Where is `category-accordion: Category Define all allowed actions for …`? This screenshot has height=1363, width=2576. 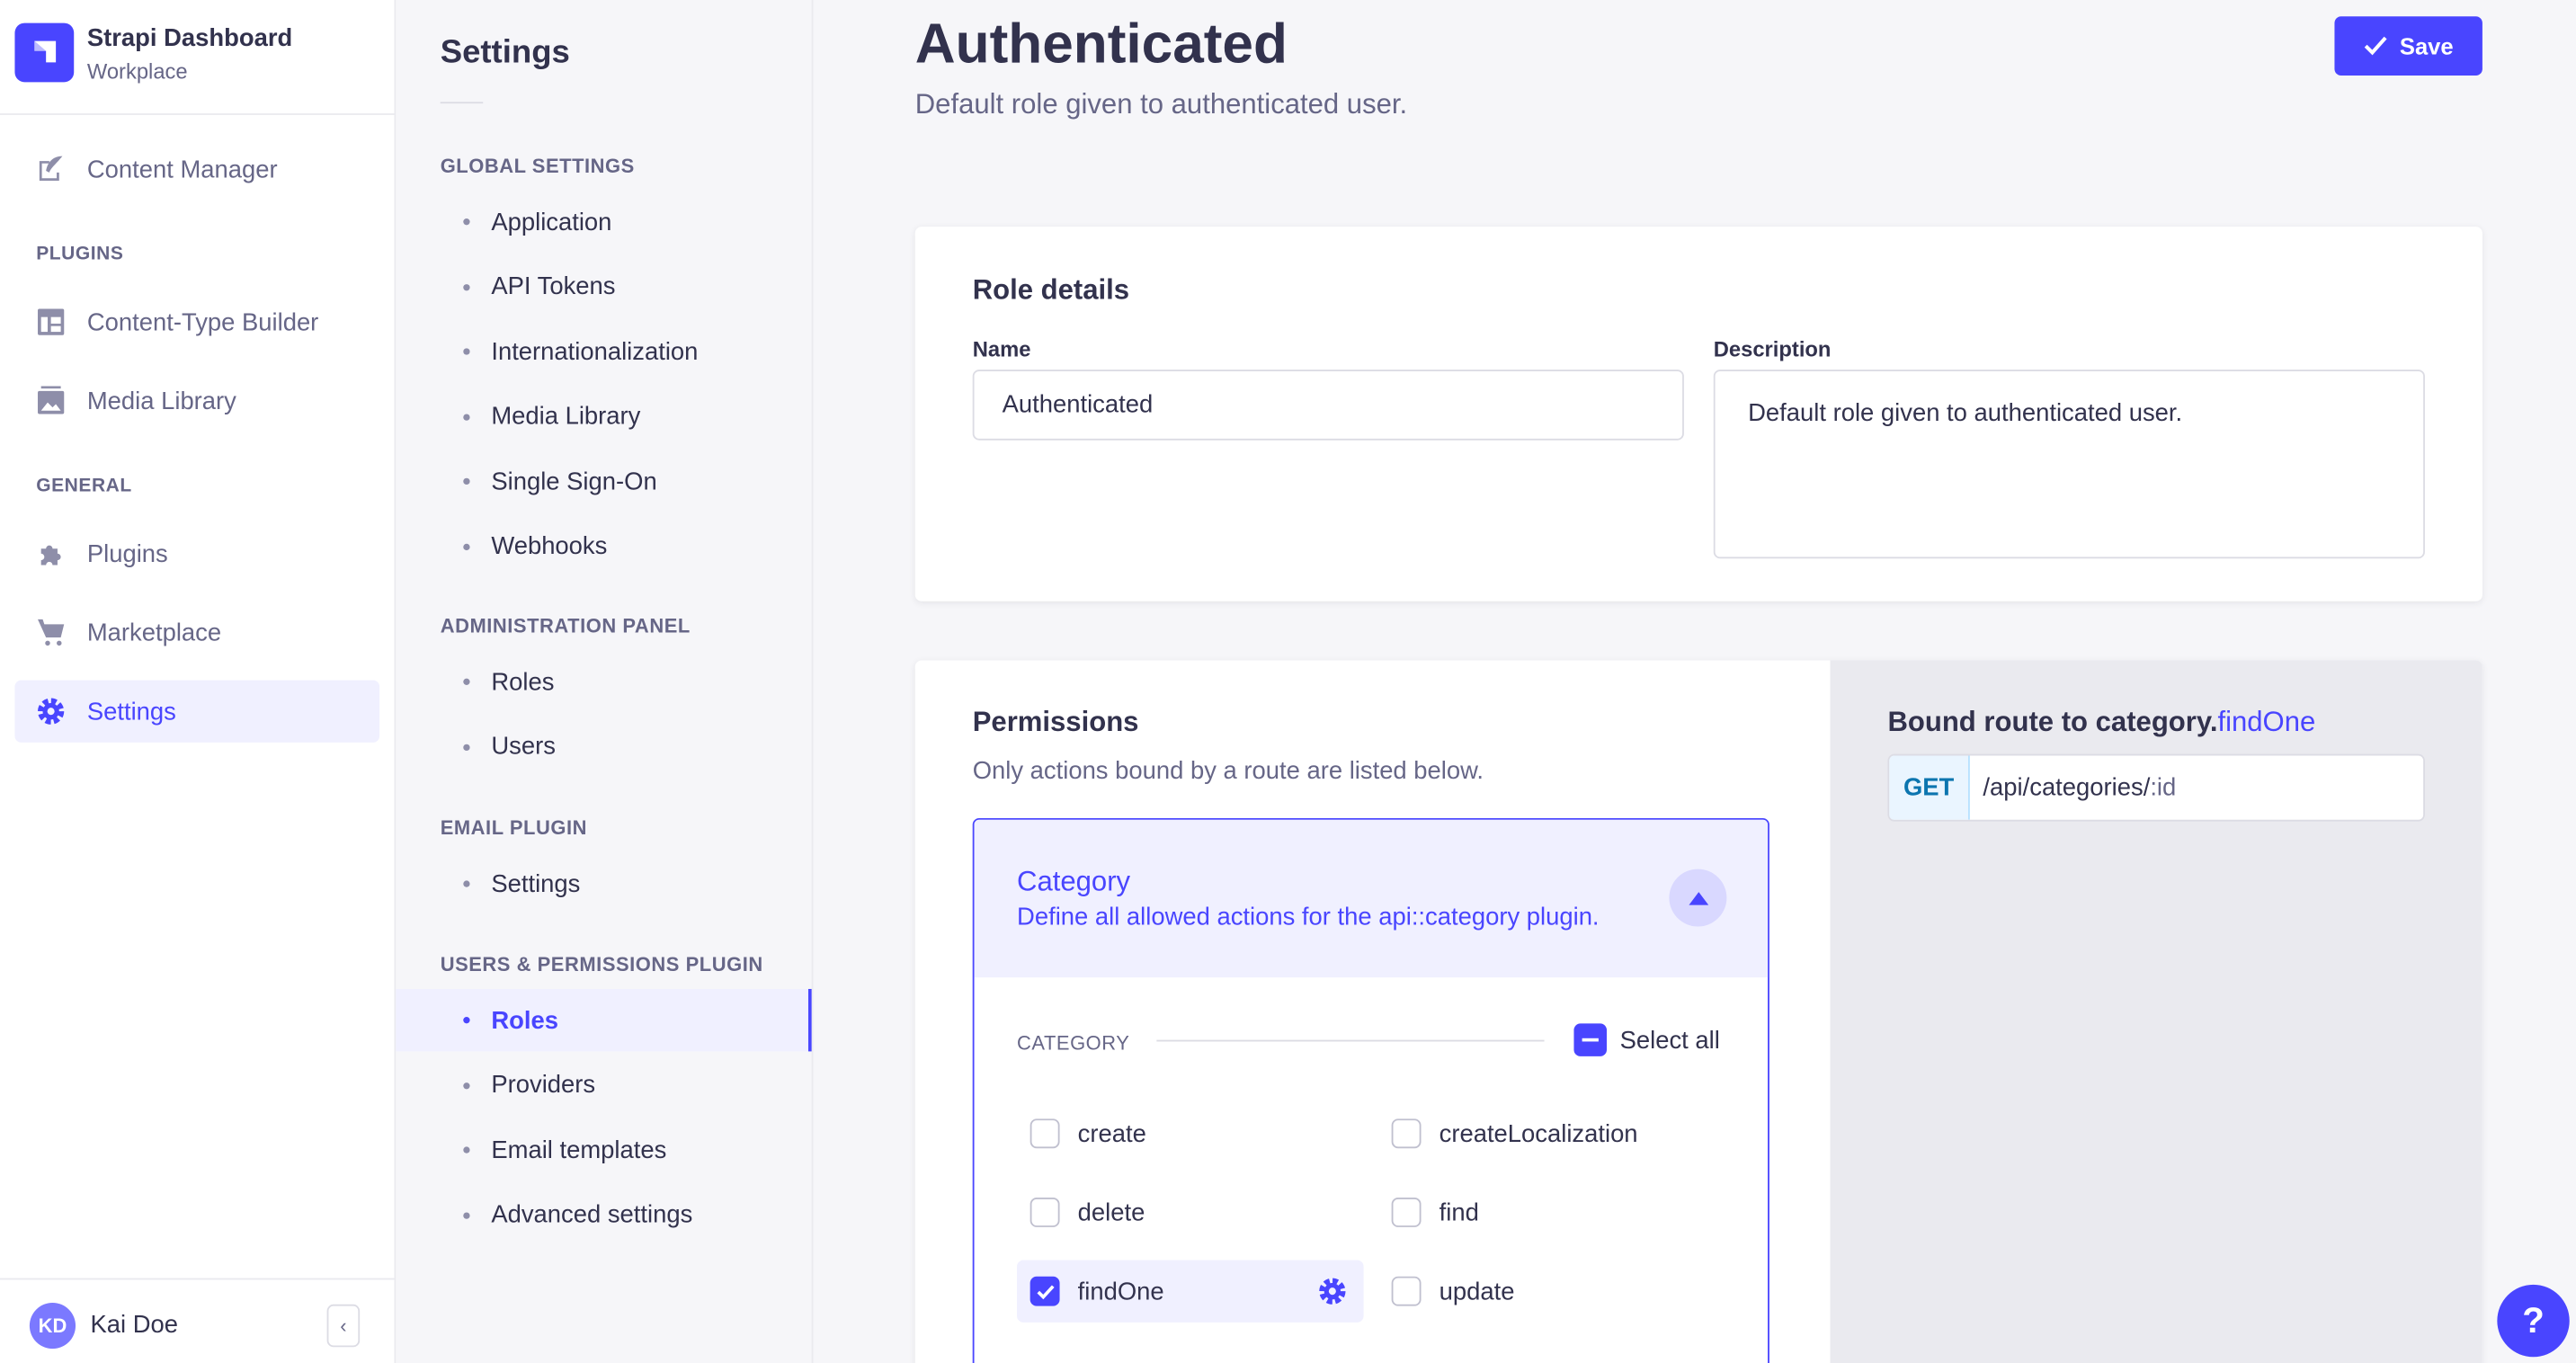 category-accordion: Category Define all allowed actions for … is located at coordinates (1370, 1090).